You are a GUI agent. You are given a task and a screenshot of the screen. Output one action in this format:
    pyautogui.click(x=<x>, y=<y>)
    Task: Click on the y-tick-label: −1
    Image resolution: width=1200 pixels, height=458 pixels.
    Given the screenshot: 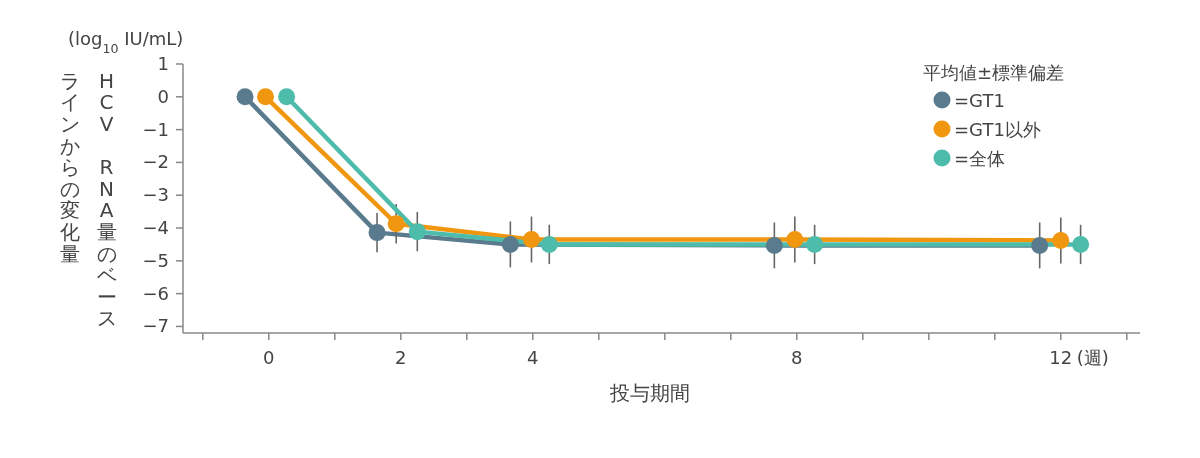 What is the action you would take?
    pyautogui.click(x=155, y=129)
    